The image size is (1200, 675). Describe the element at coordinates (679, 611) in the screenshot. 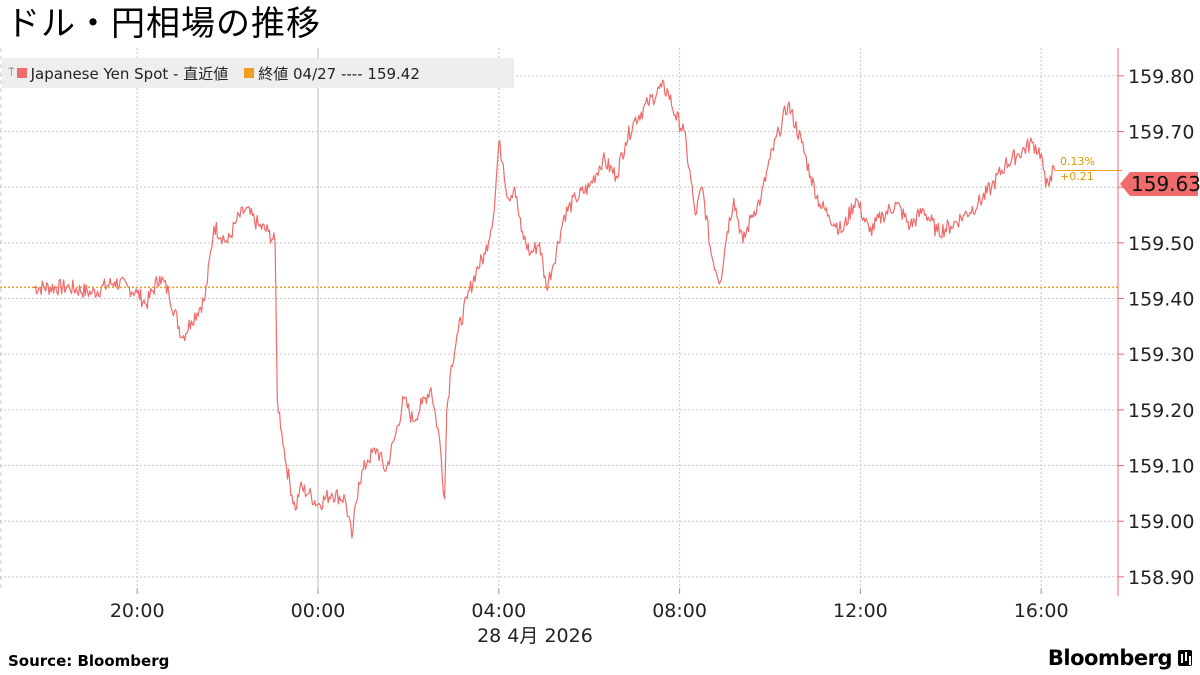

I see `x-tick-label: 08:00` at that location.